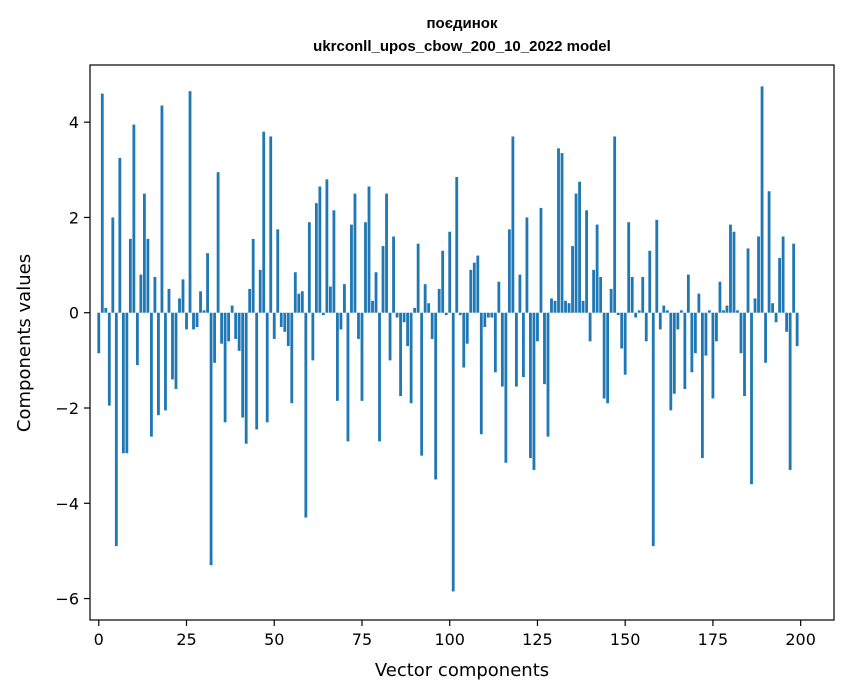 Image resolution: width=847 pixels, height=696 pixels. Describe the element at coordinates (462, 23) in the screenshot. I see `chart-title: поєдинок` at that location.